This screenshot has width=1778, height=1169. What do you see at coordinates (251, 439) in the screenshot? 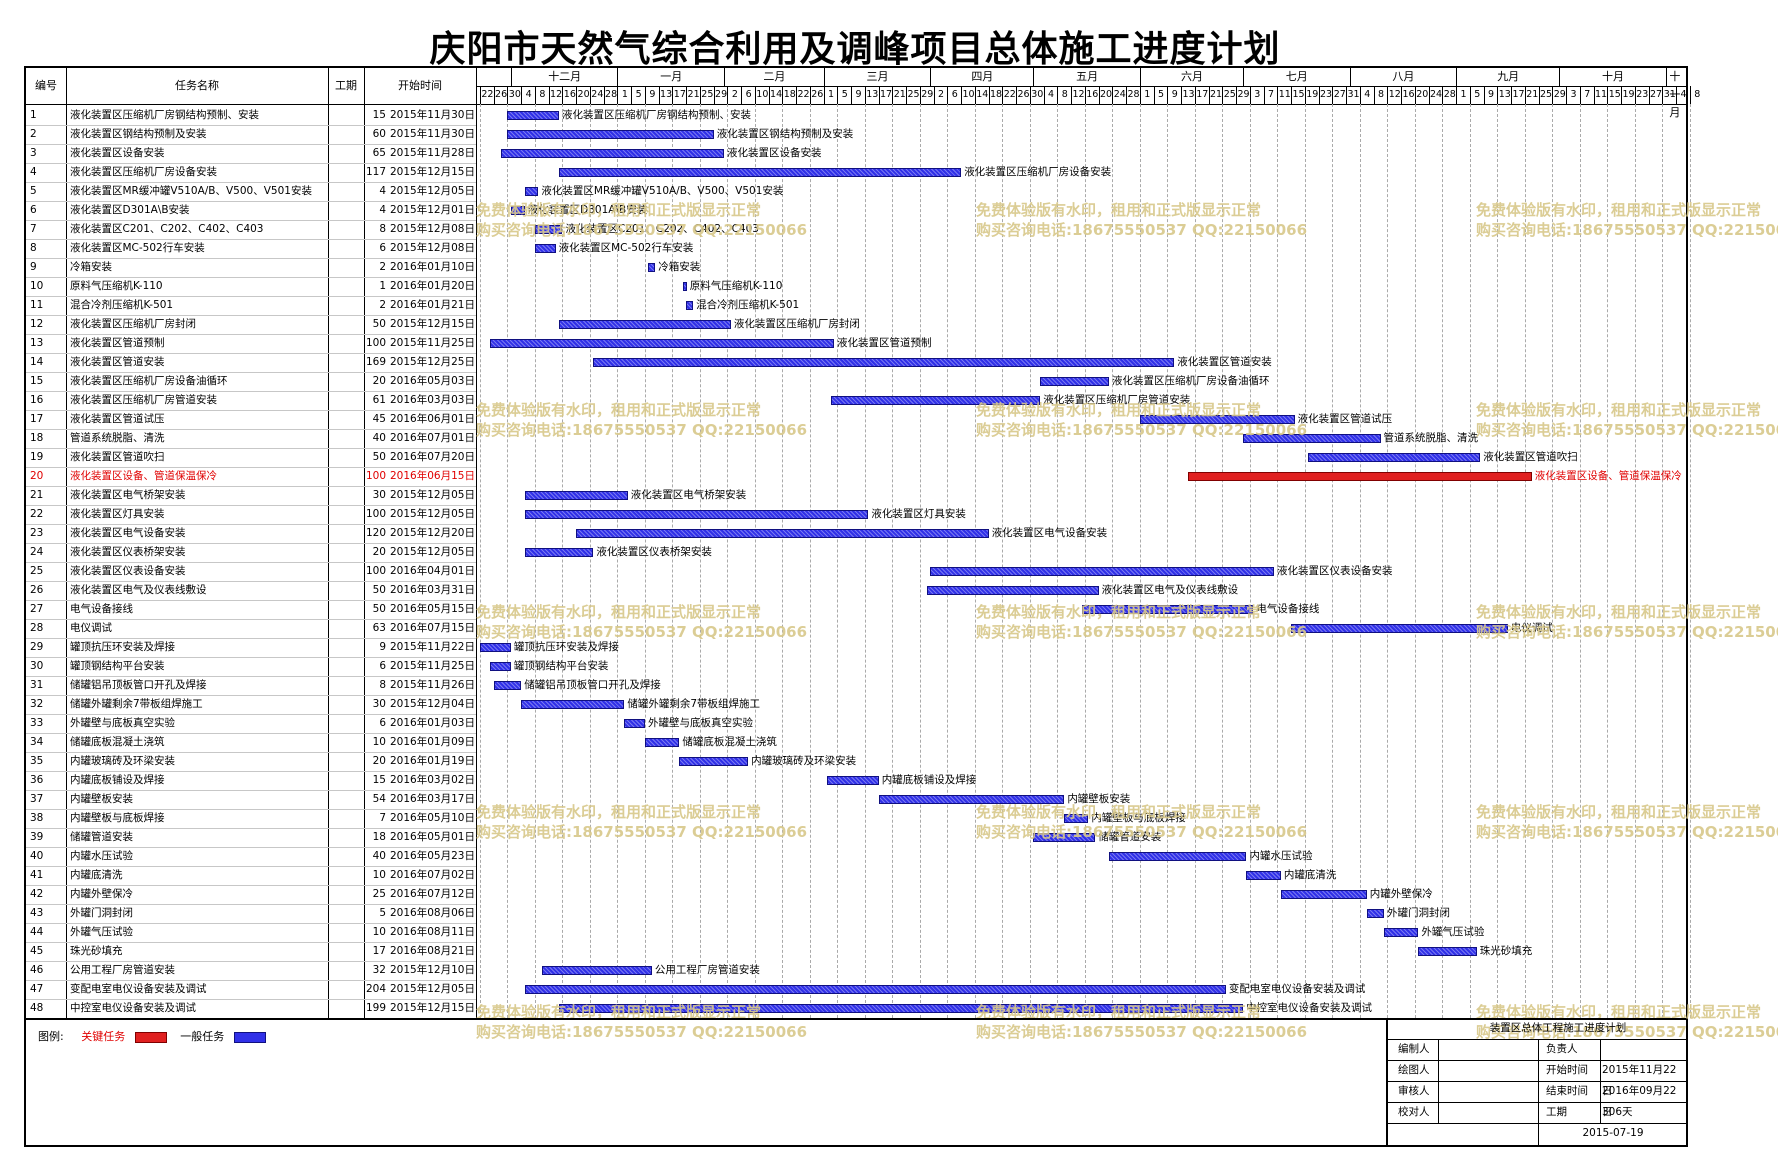
I see `table-row: 18 管道系统脱脂、清洗 40 2016年07月01日` at bounding box center [251, 439].